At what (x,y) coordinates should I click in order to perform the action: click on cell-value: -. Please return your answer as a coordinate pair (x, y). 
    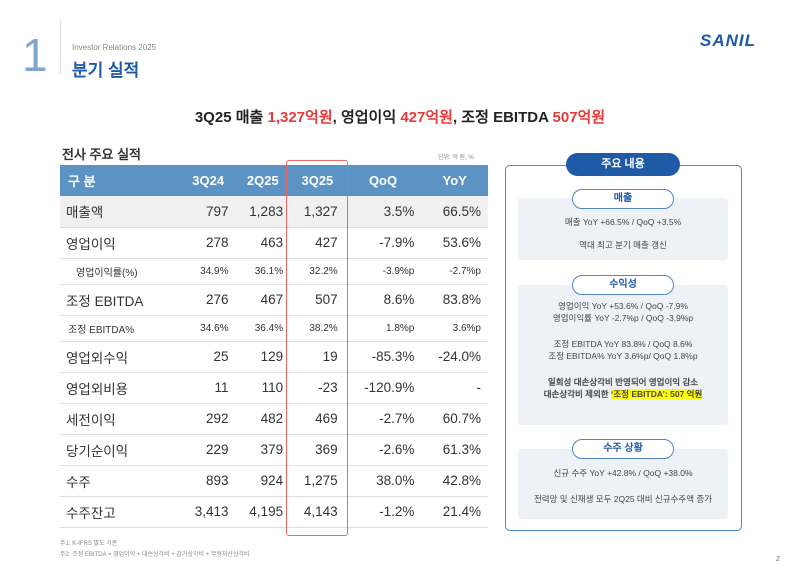
    Looking at the image, I should click on (454, 388).